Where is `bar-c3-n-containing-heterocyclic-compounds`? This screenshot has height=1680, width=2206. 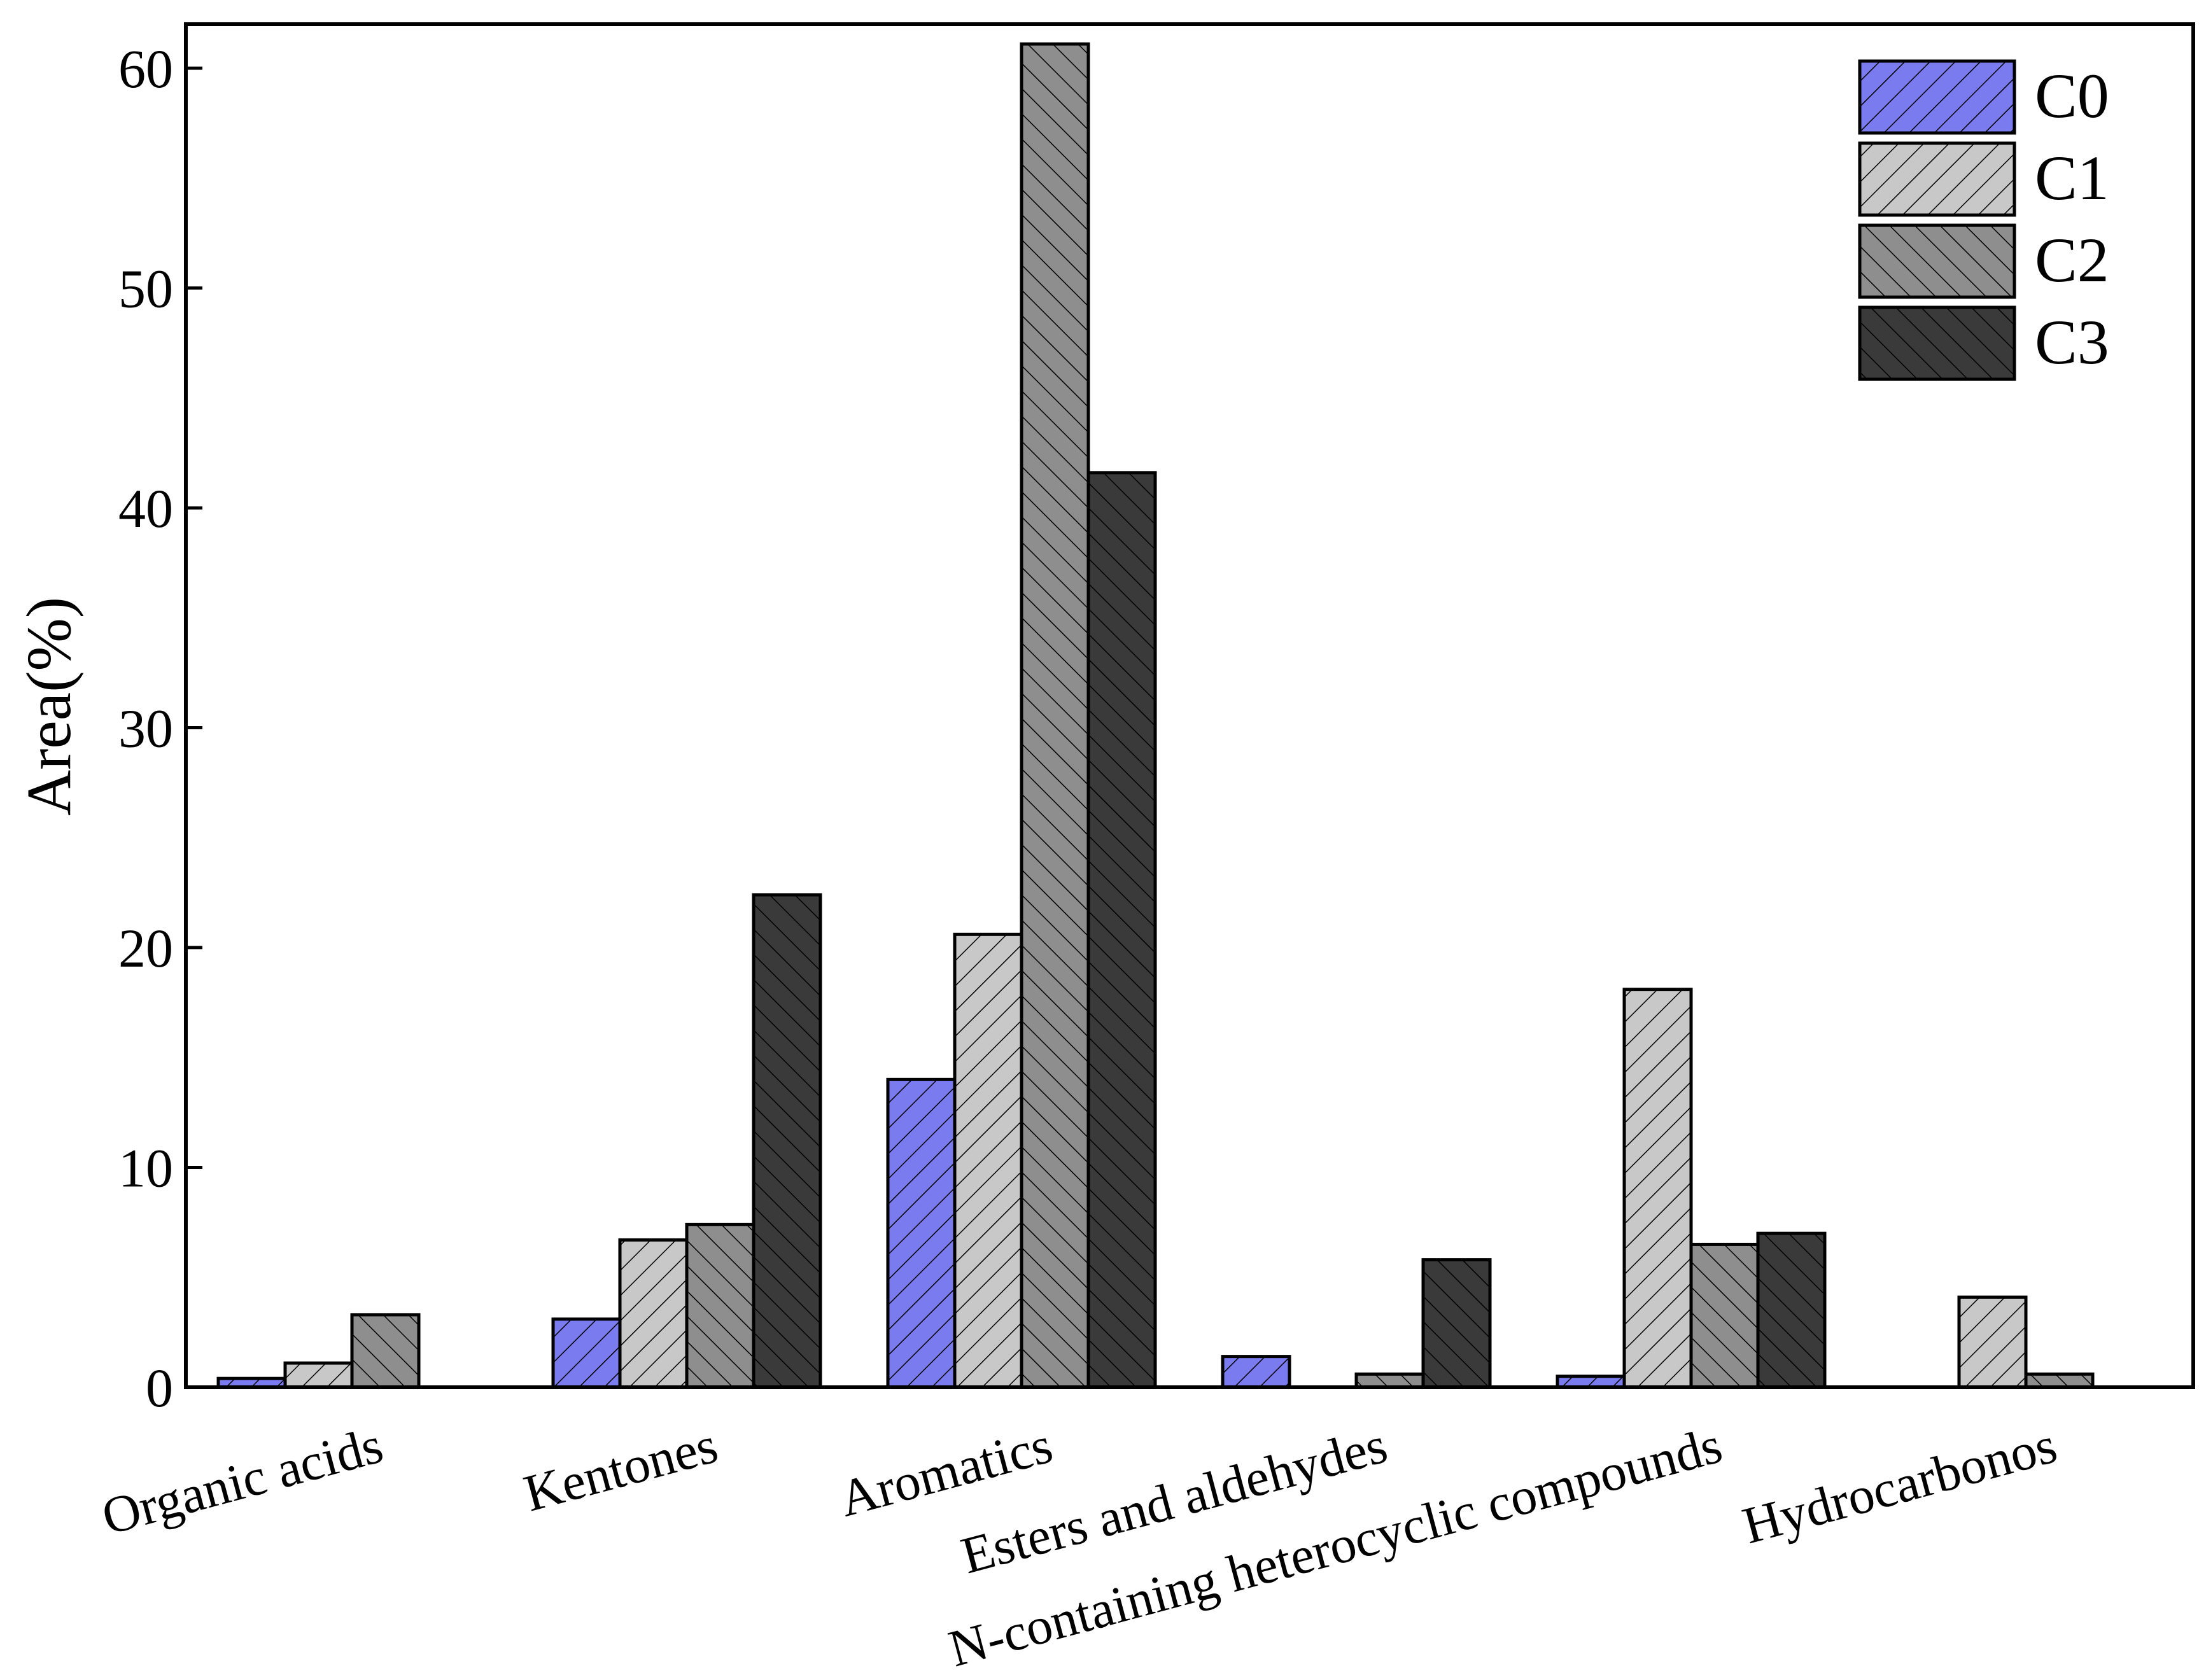
bar-c3-n-containing-heterocyclic-compounds is located at coordinates (1792, 1310).